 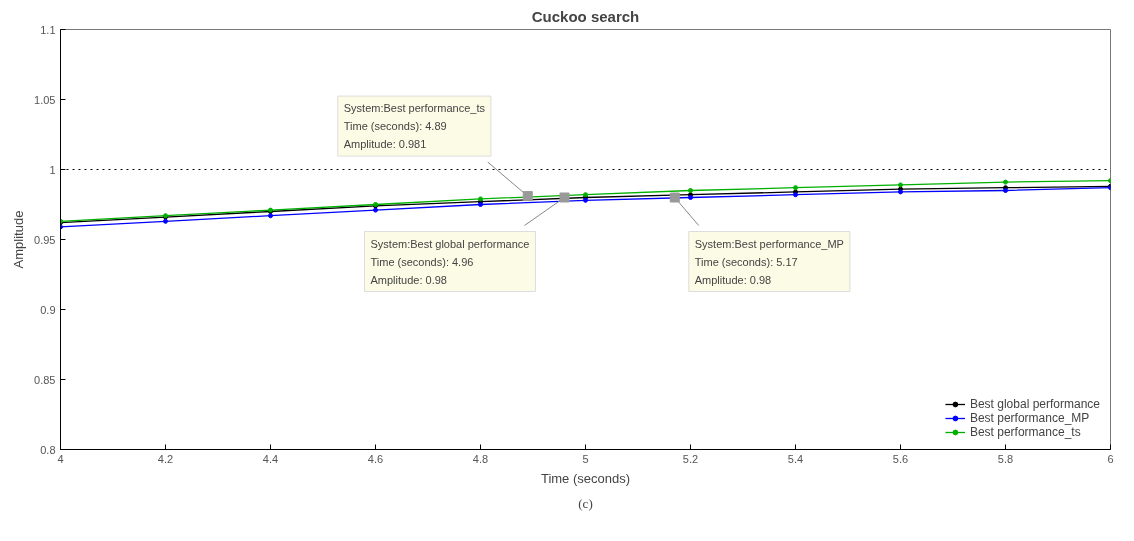 What do you see at coordinates (900, 458) in the screenshot?
I see `x-tick-label: 5.6` at bounding box center [900, 458].